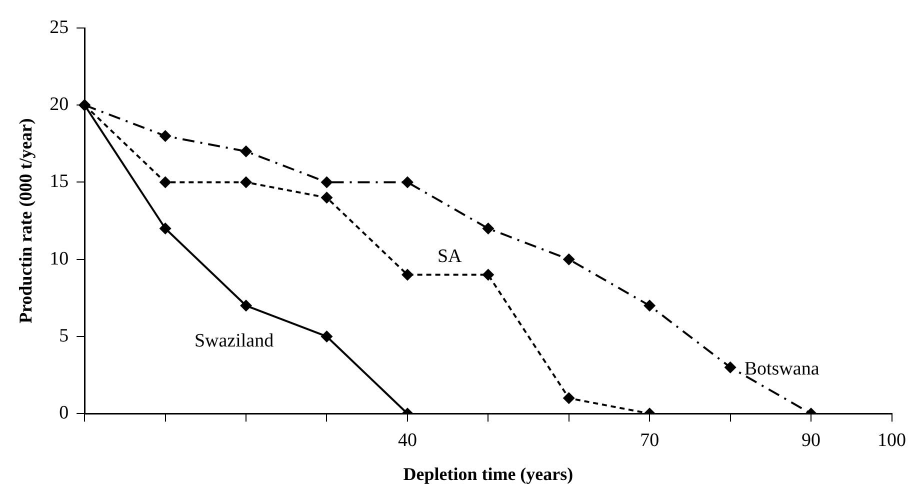 The image size is (922, 502). What do you see at coordinates (650, 440) in the screenshot?
I see `x-tick-label: 70` at bounding box center [650, 440].